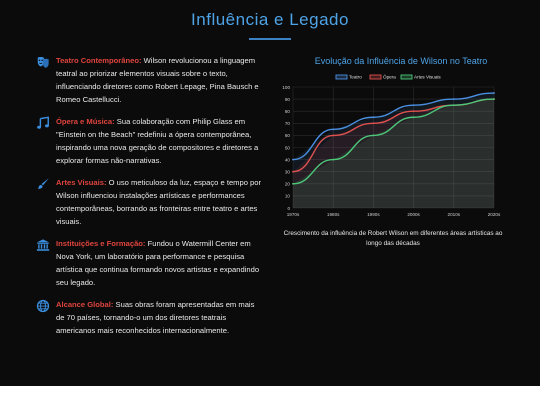  What do you see at coordinates (288, 172) in the screenshot?
I see `y-tick-label: 30` at bounding box center [288, 172].